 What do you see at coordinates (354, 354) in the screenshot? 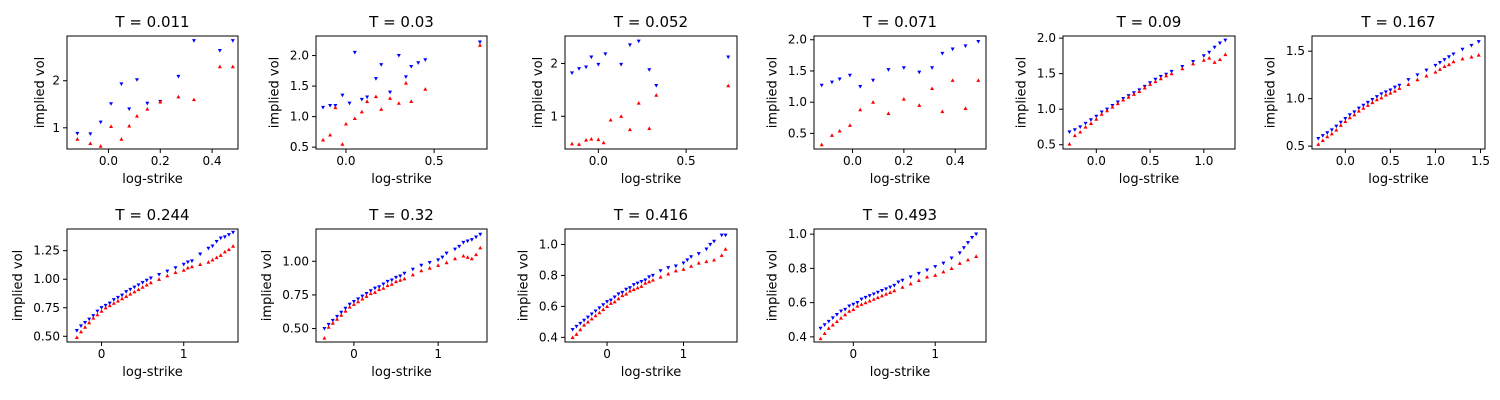
I see `x-tick-label: 0` at bounding box center [354, 354].